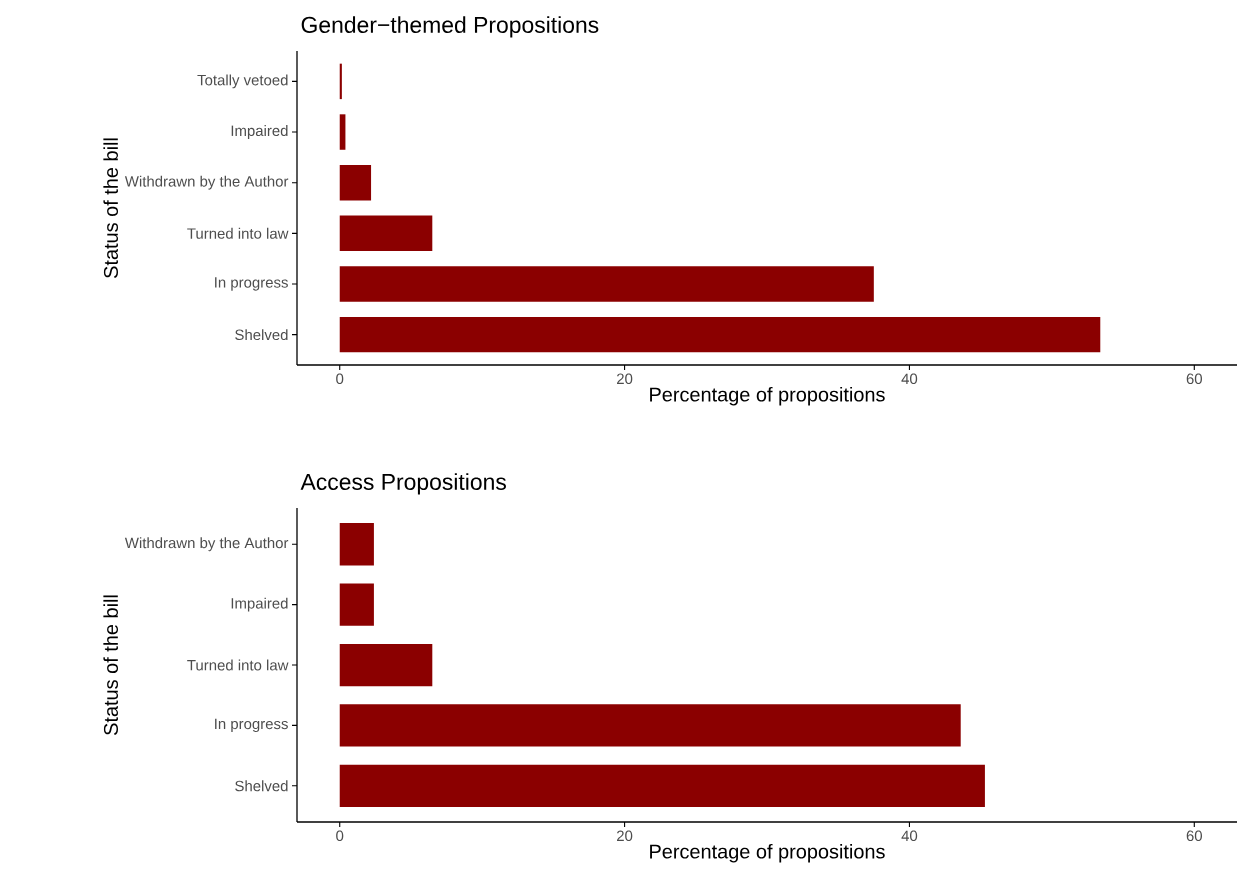 The width and height of the screenshot is (1242, 886). Describe the element at coordinates (242, 81) in the screenshot. I see `y-tick-label: Totally vetoed` at that location.